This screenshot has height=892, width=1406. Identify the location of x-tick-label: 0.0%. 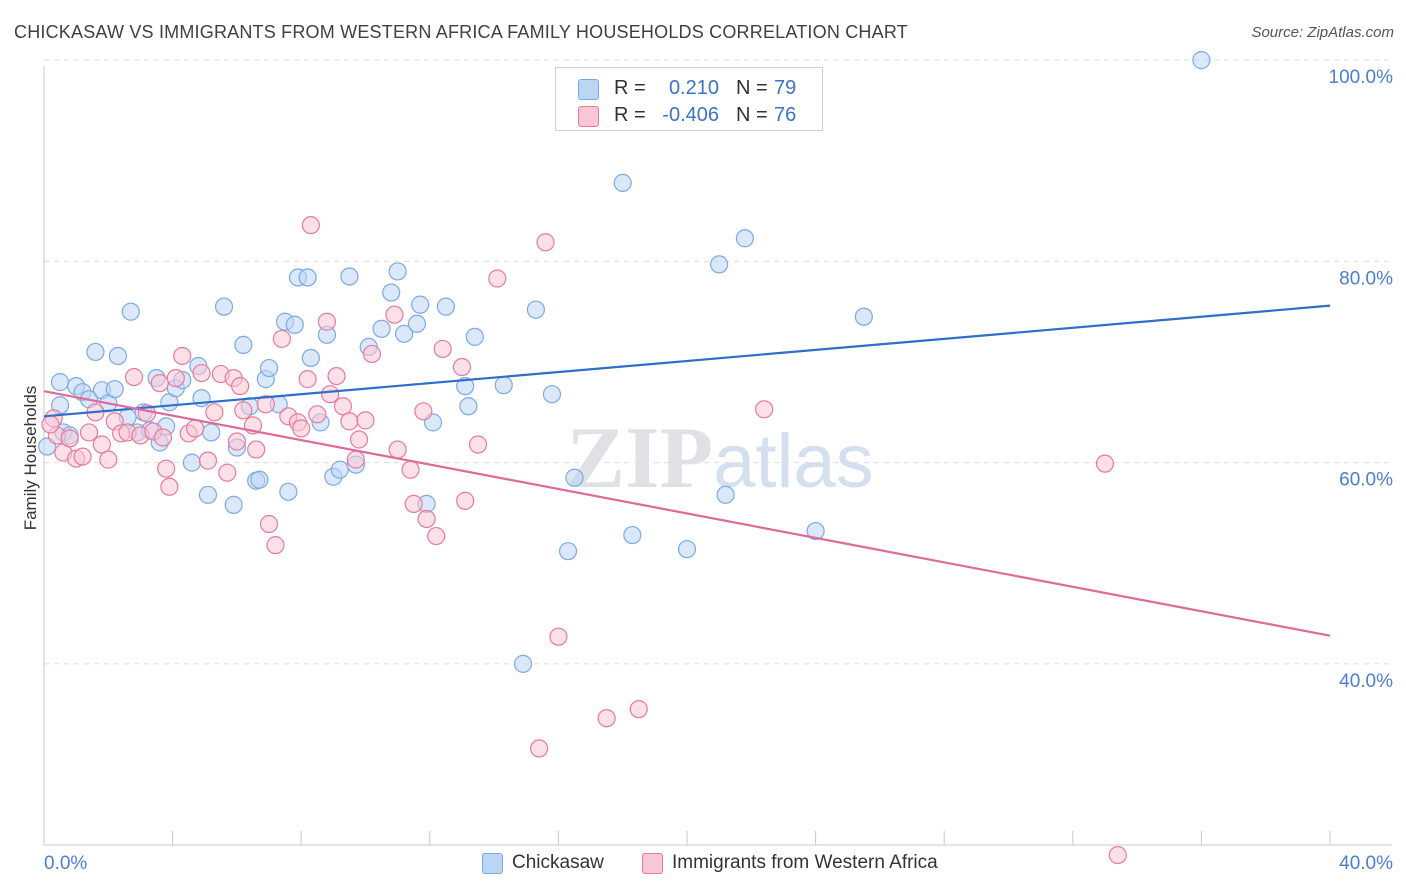
(65, 863).